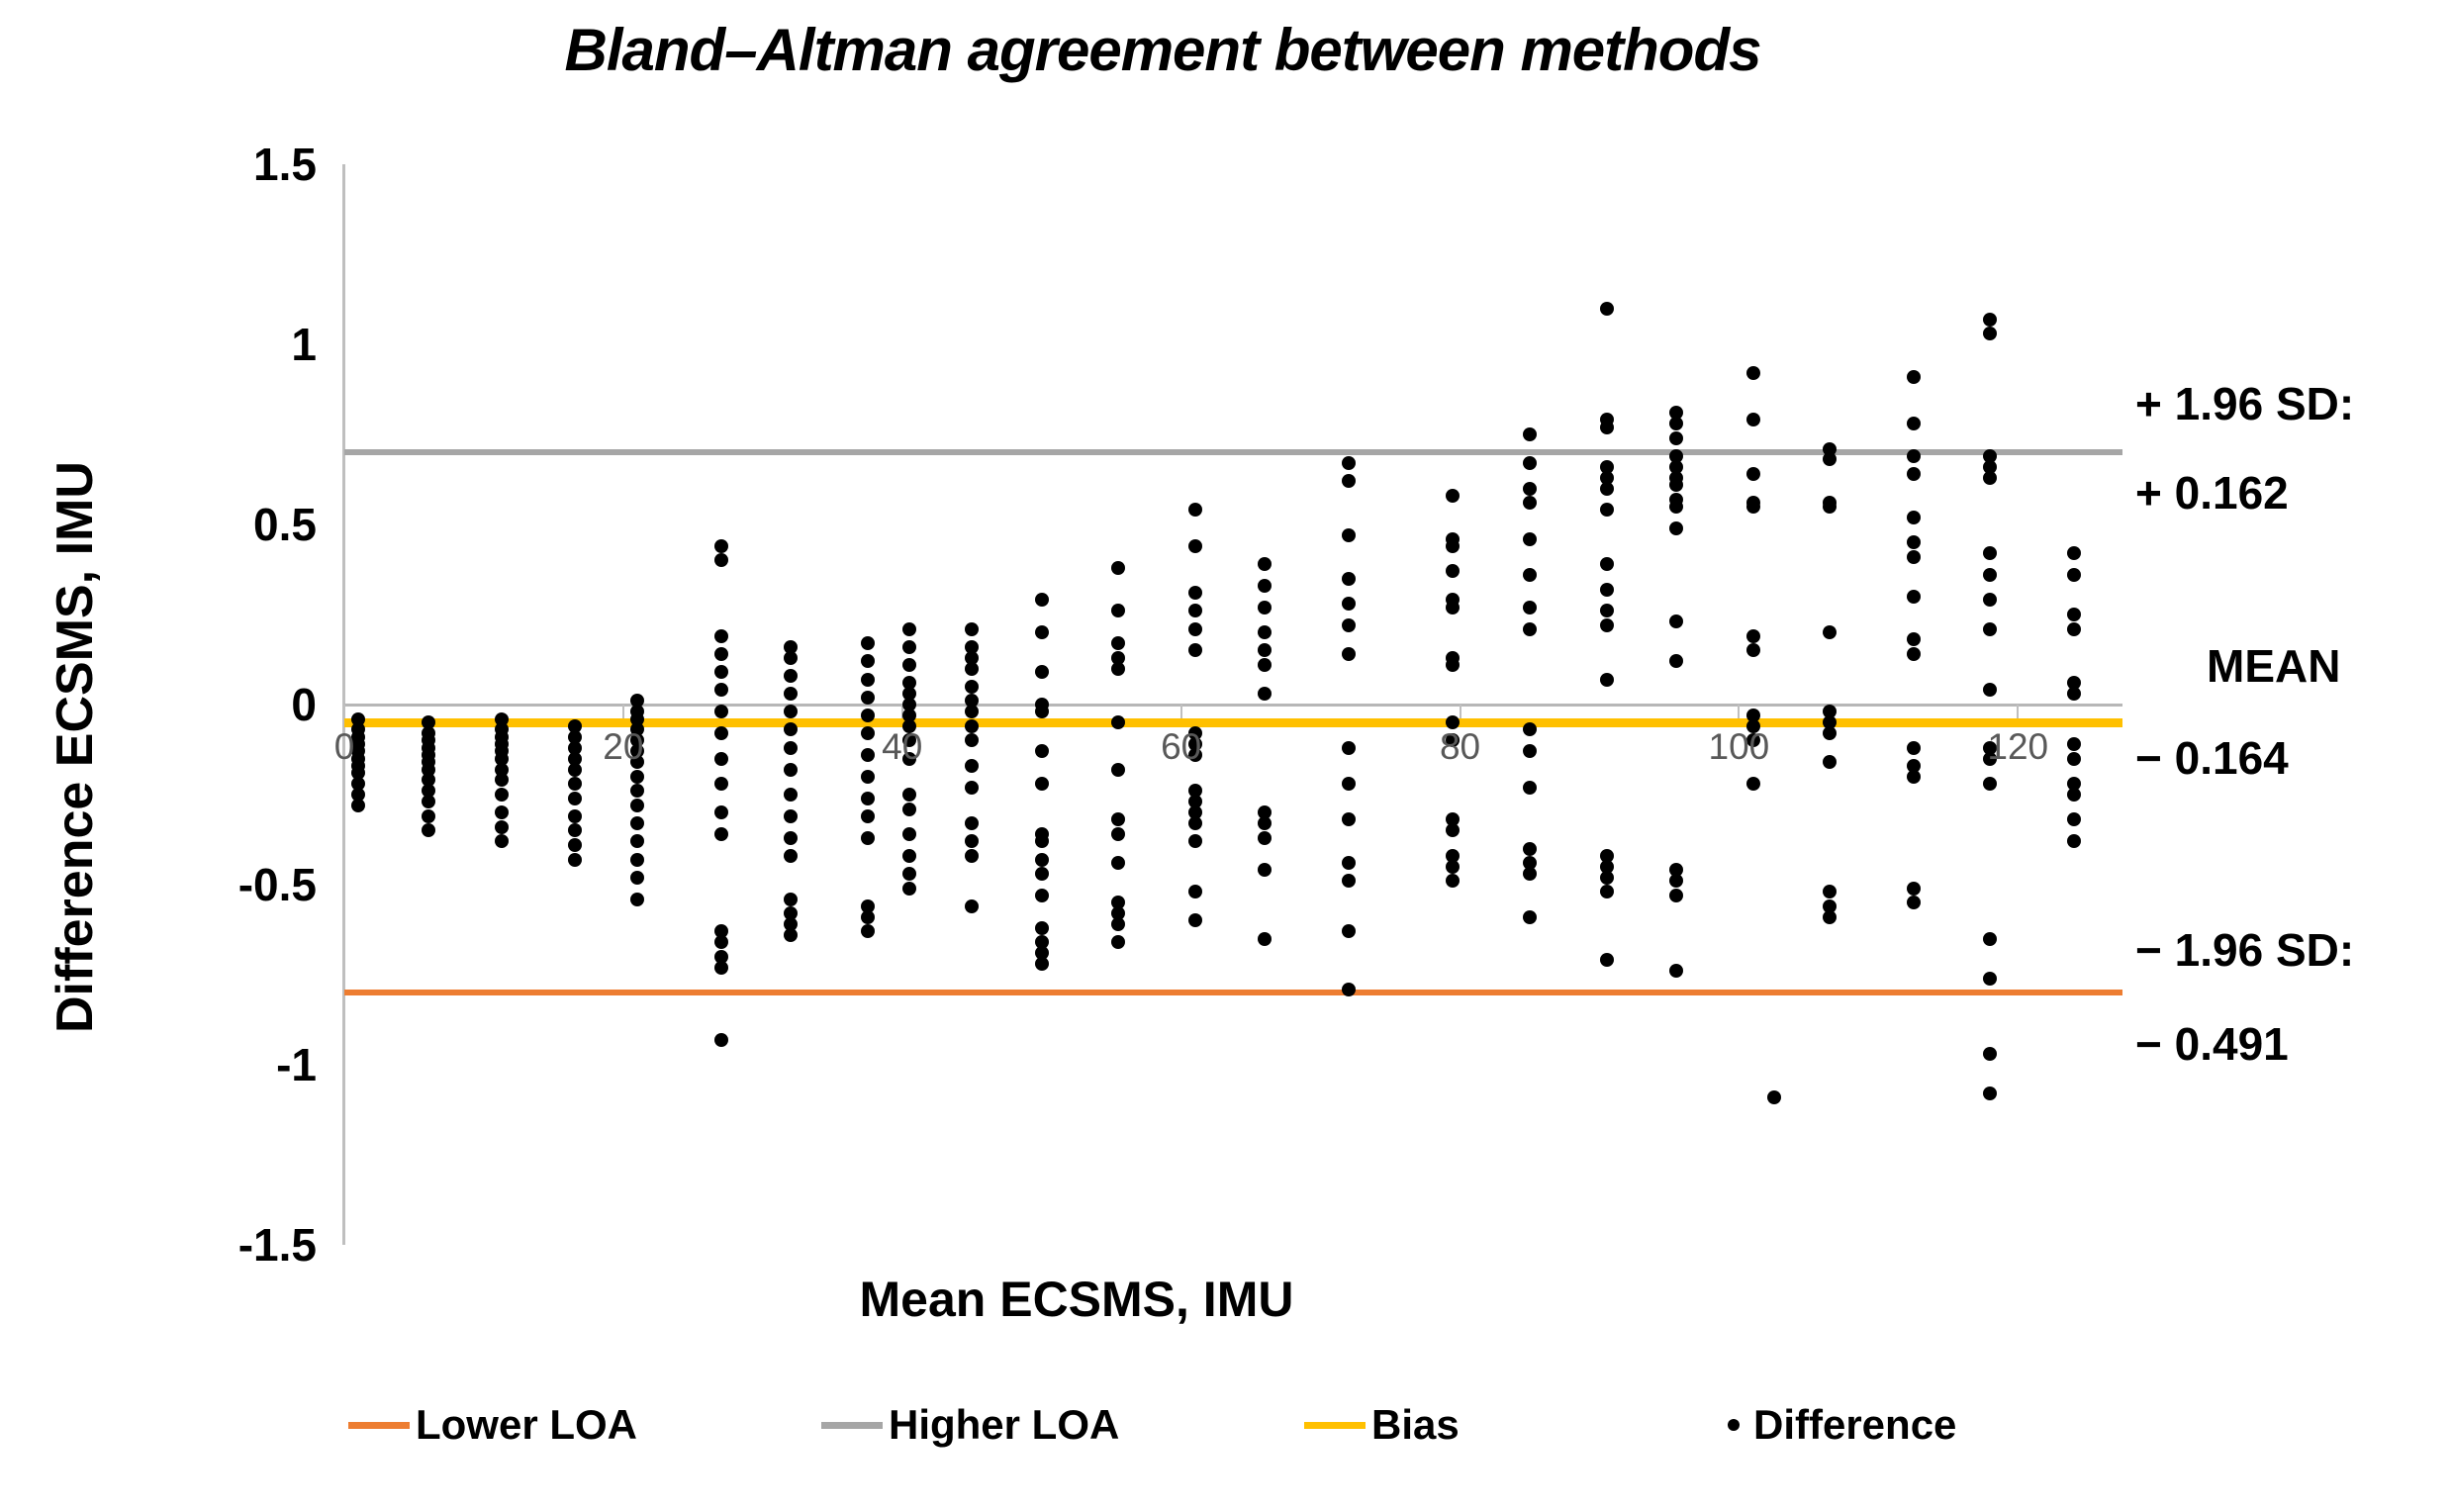  I want to click on legend-dot-swatch, so click(1734, 1425).